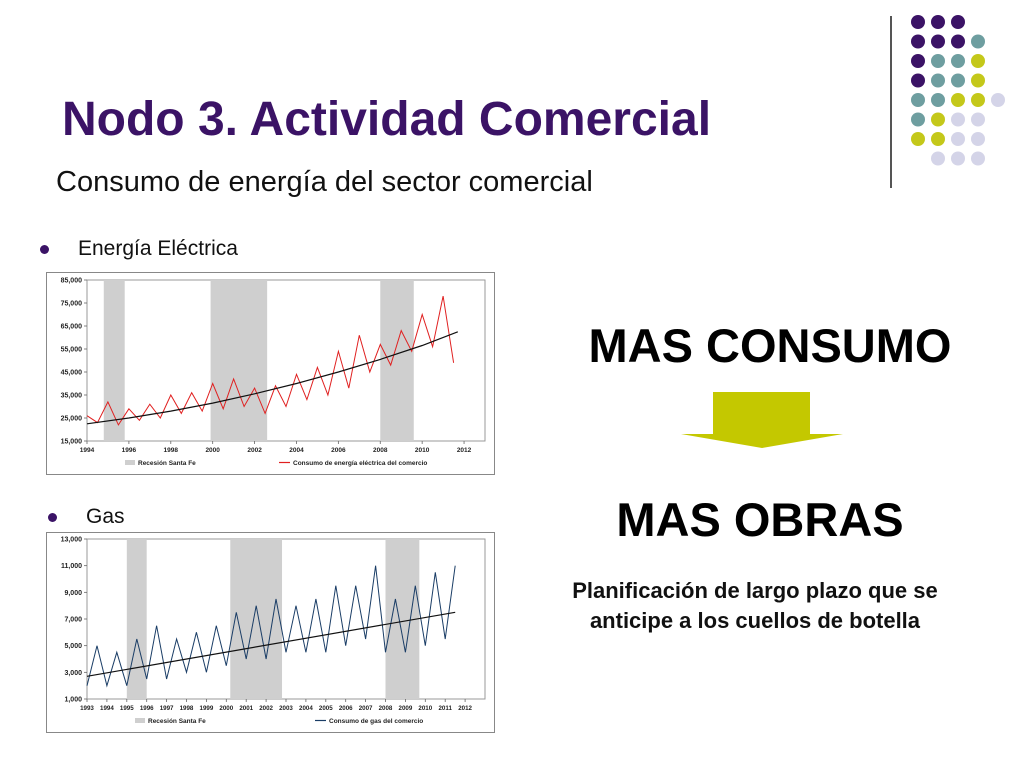 The image size is (1024, 768). I want to click on bullet-gas: Gas, so click(105, 516).